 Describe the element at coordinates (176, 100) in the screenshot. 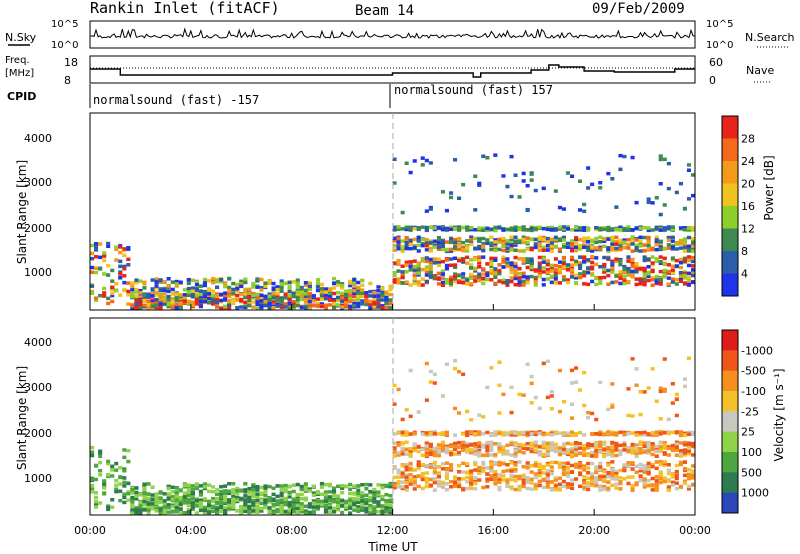

I see `cpid-segment-1: normalsound (fast) -157` at that location.